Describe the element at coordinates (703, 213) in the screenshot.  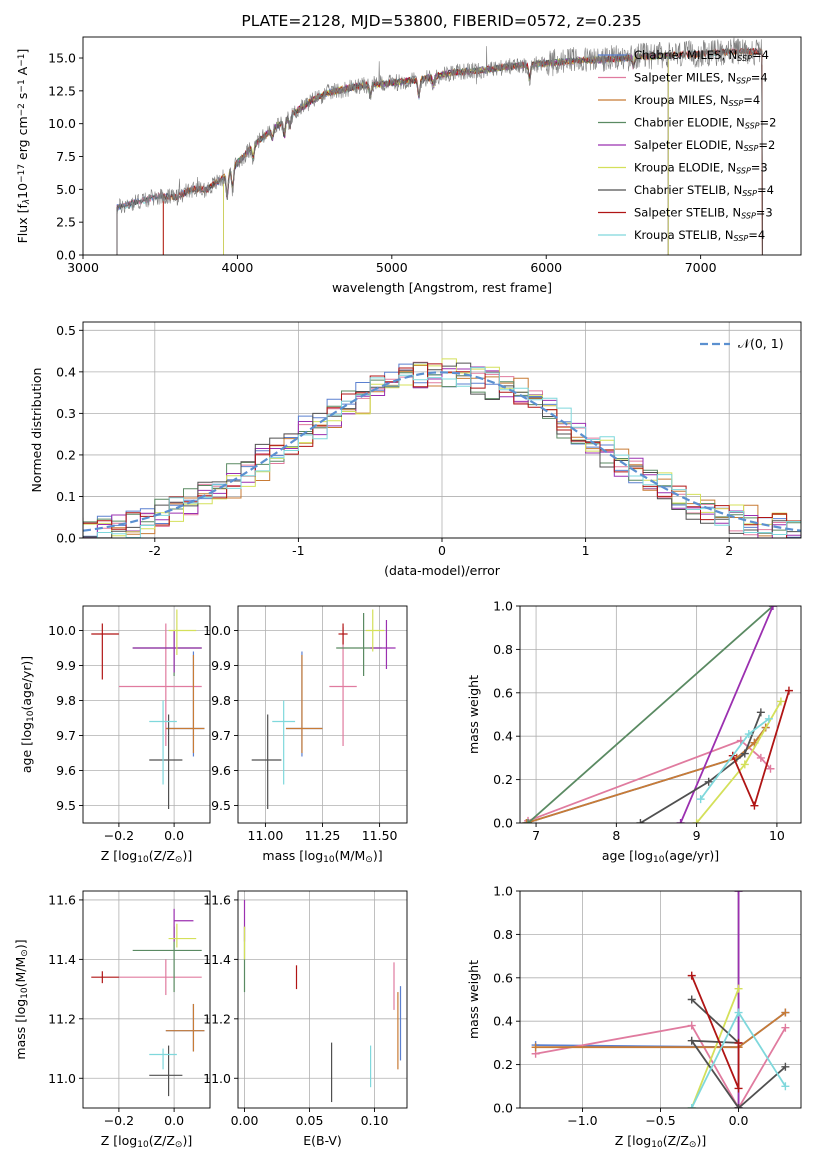
I see `legend-label: Salpeter STELIB, NSSP=3` at that location.